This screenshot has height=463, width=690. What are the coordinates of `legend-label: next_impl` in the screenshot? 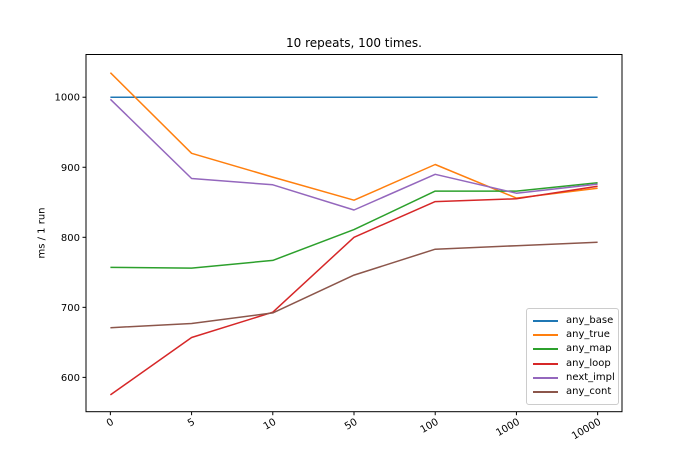 It's located at (590, 377).